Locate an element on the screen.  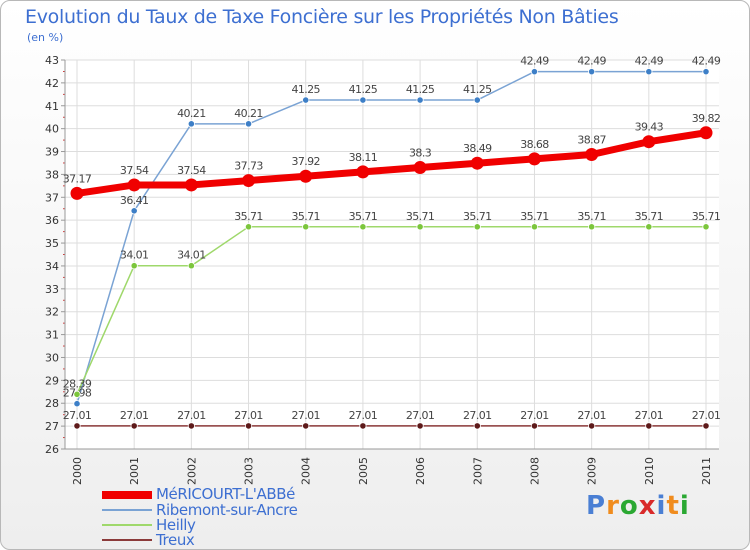
y-tick-label: 36 is located at coordinates (52, 220).